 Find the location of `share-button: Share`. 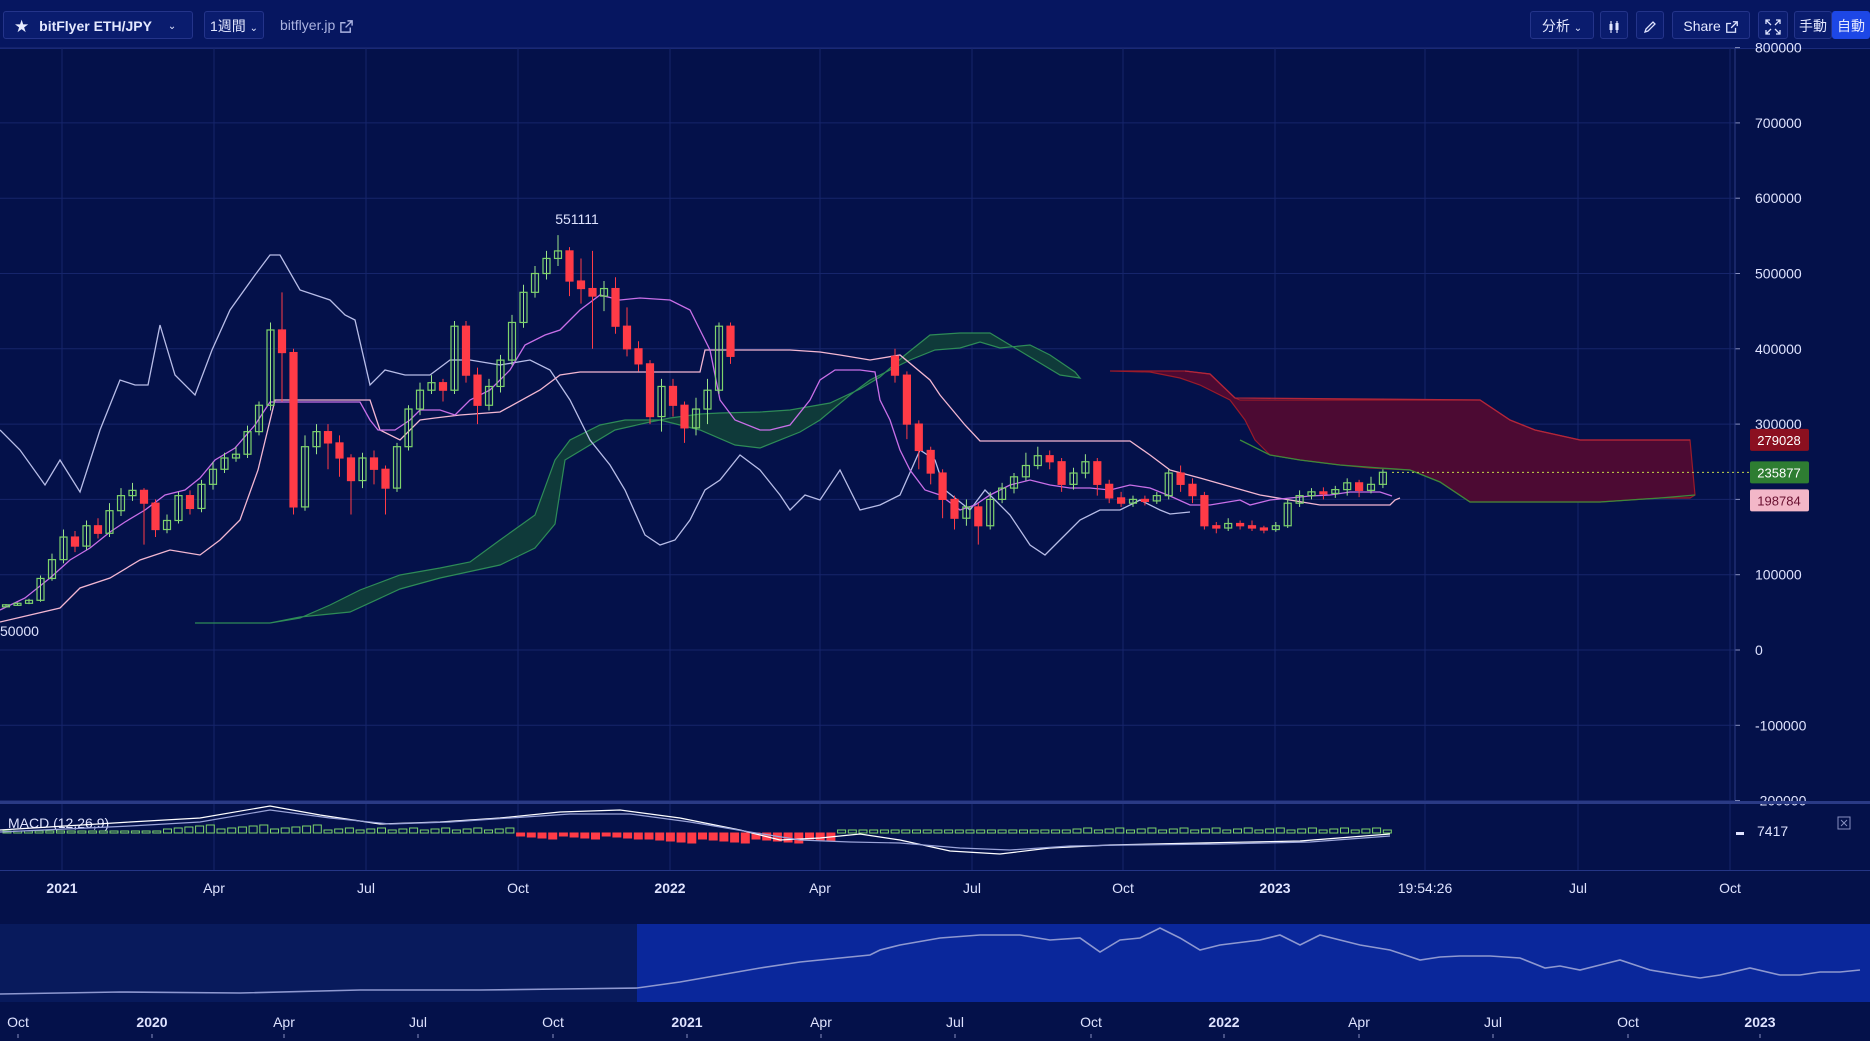

share-button: Share is located at coordinates (1711, 25).